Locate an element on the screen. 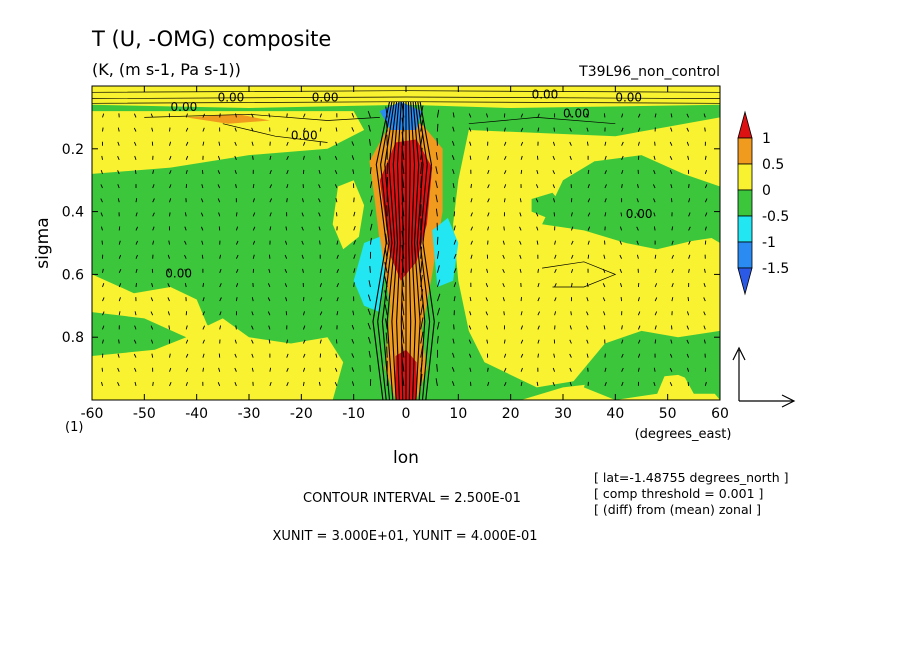  x-tick-label: 30 is located at coordinates (563, 414).